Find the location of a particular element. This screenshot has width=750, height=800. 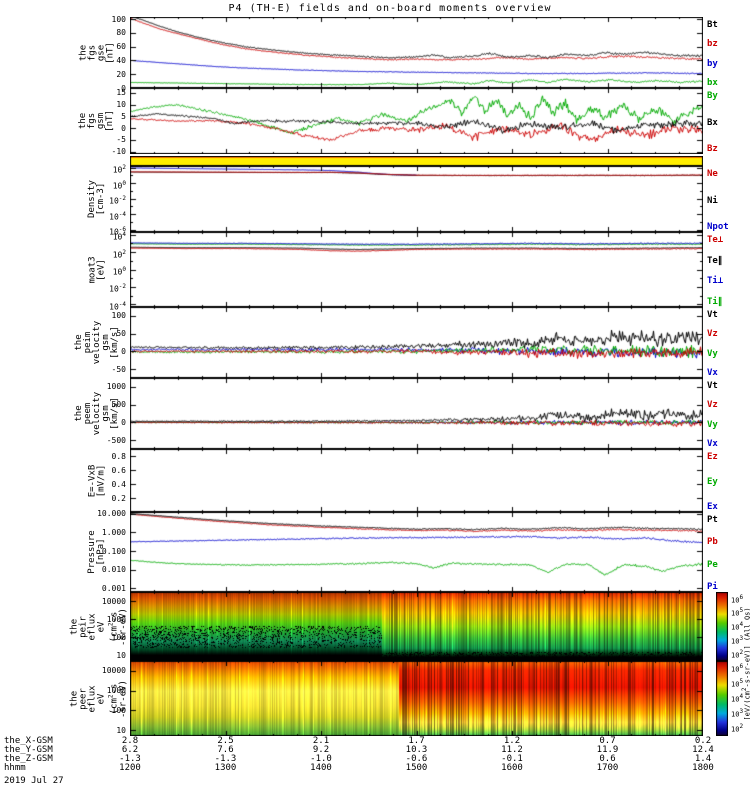

panel-flag-bar is located at coordinates (375, 161).